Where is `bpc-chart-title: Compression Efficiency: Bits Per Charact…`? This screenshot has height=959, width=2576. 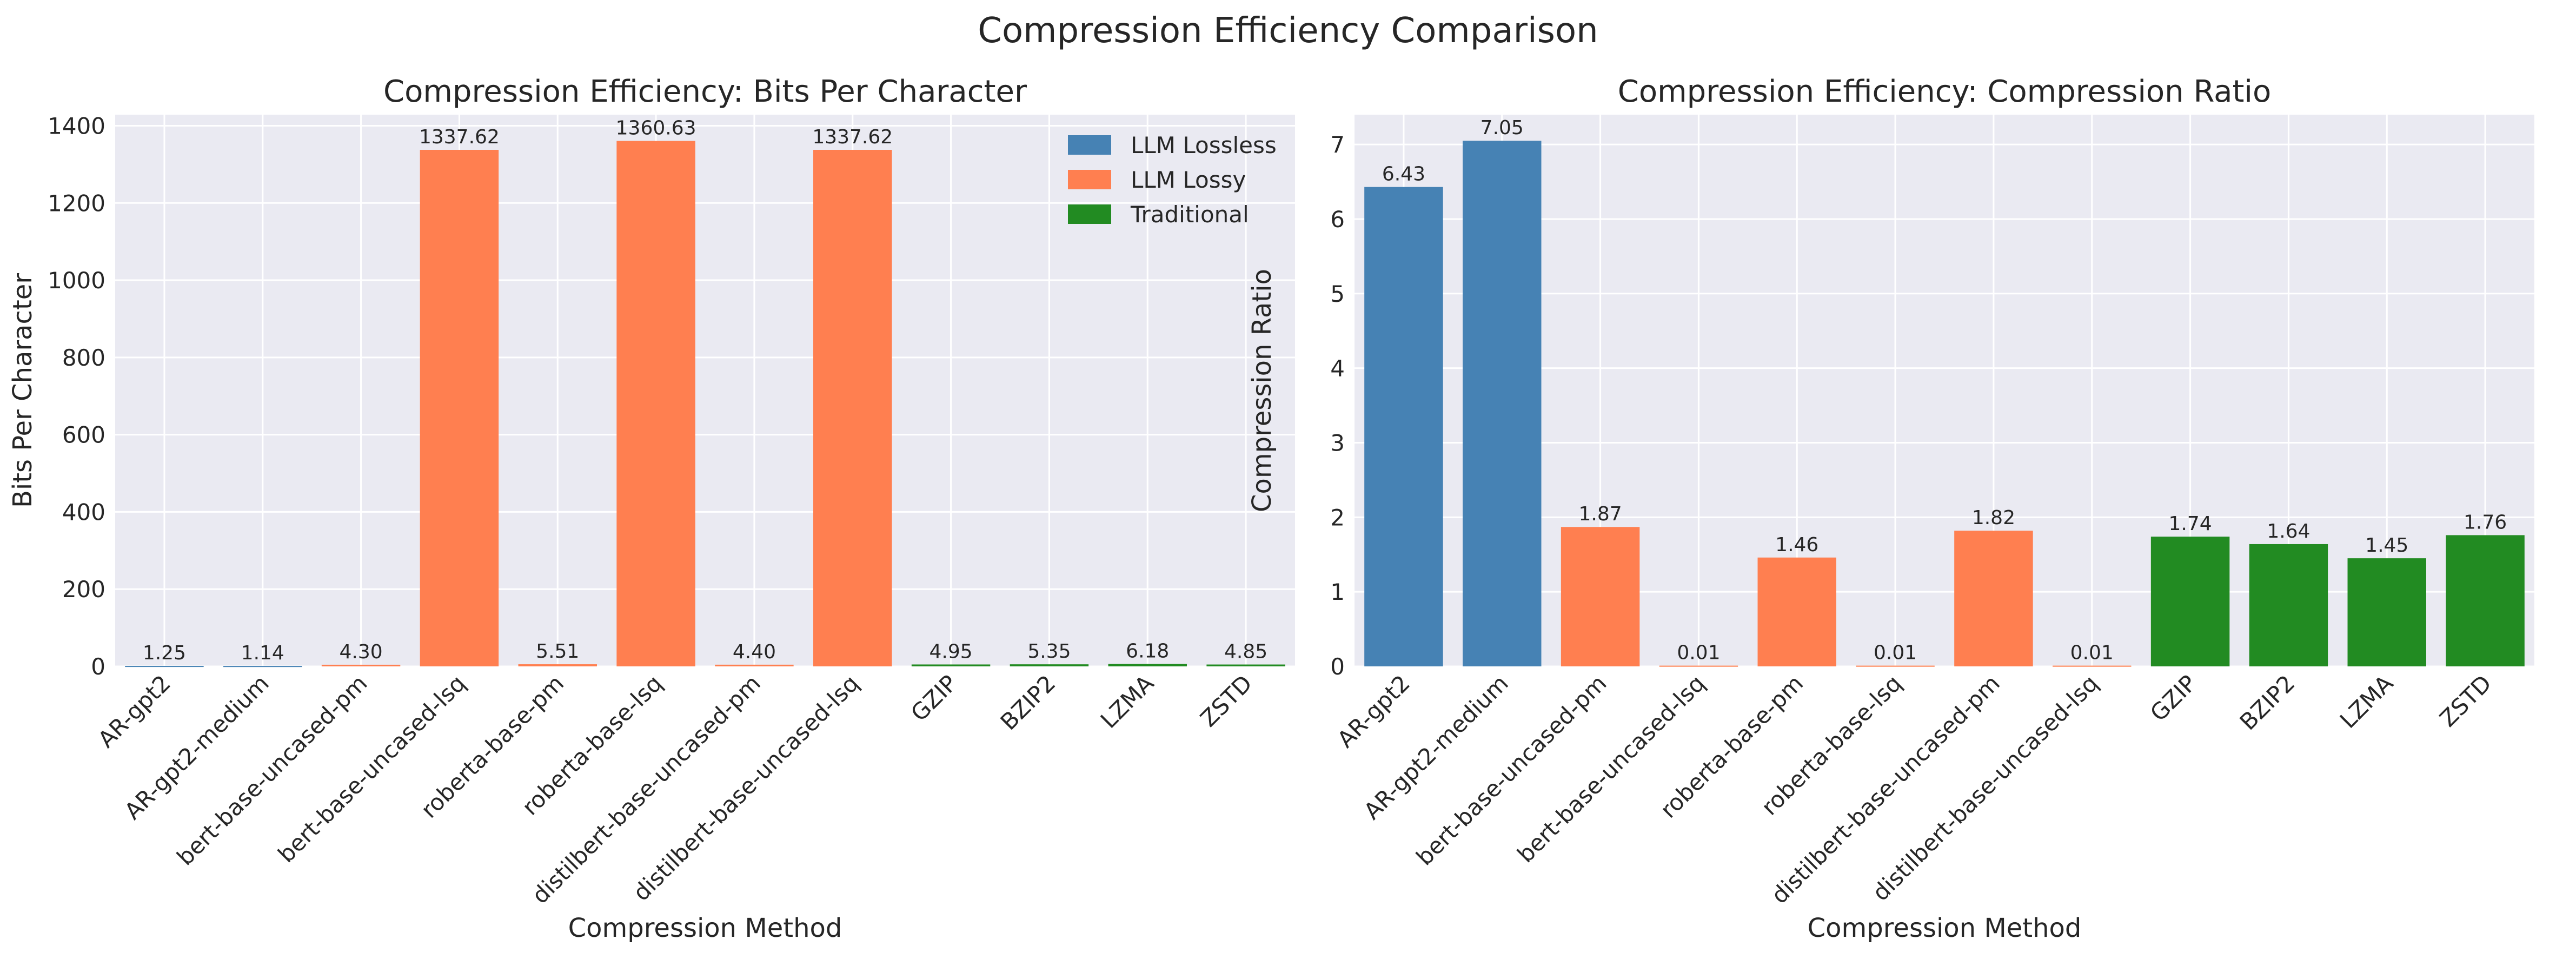 bpc-chart-title: Compression Efficiency: Bits Per Charact… is located at coordinates (705, 92).